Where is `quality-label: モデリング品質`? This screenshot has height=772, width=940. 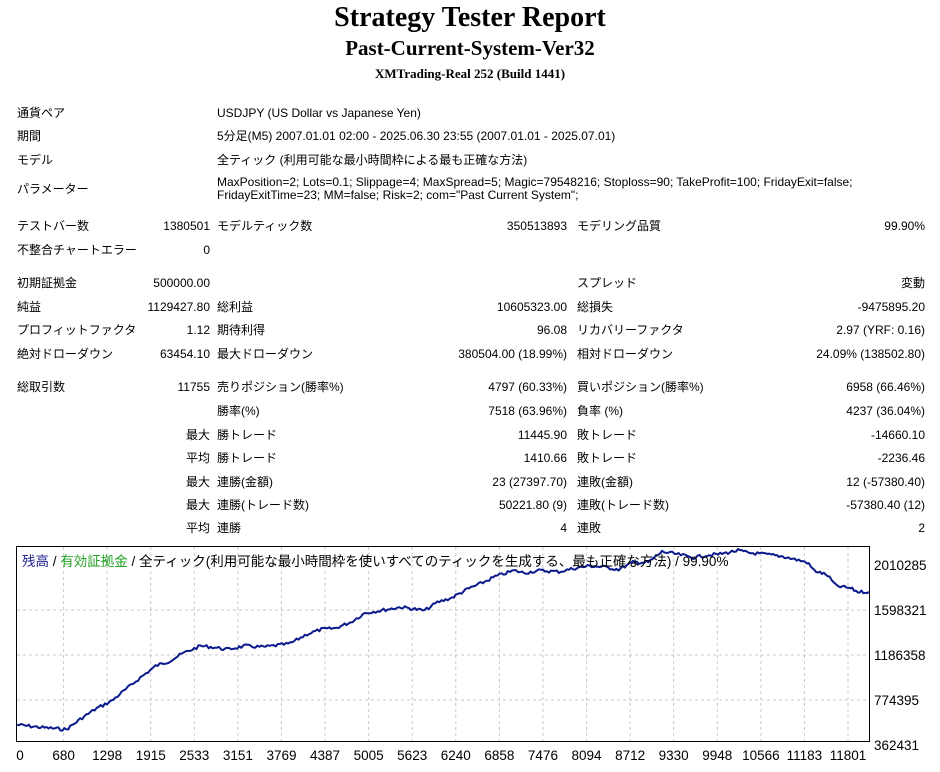
quality-label: モデリング品質 is located at coordinates (619, 226).